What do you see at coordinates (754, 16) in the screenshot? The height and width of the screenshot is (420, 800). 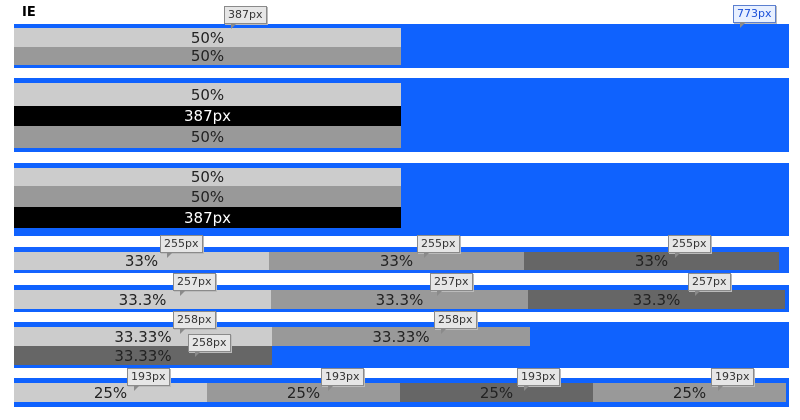 I see `width-tooltip: 773px` at bounding box center [754, 16].